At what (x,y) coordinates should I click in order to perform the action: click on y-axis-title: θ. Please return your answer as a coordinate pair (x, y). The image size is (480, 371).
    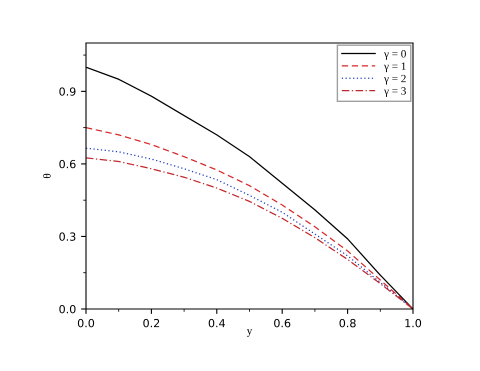
    Looking at the image, I should click on (46, 176).